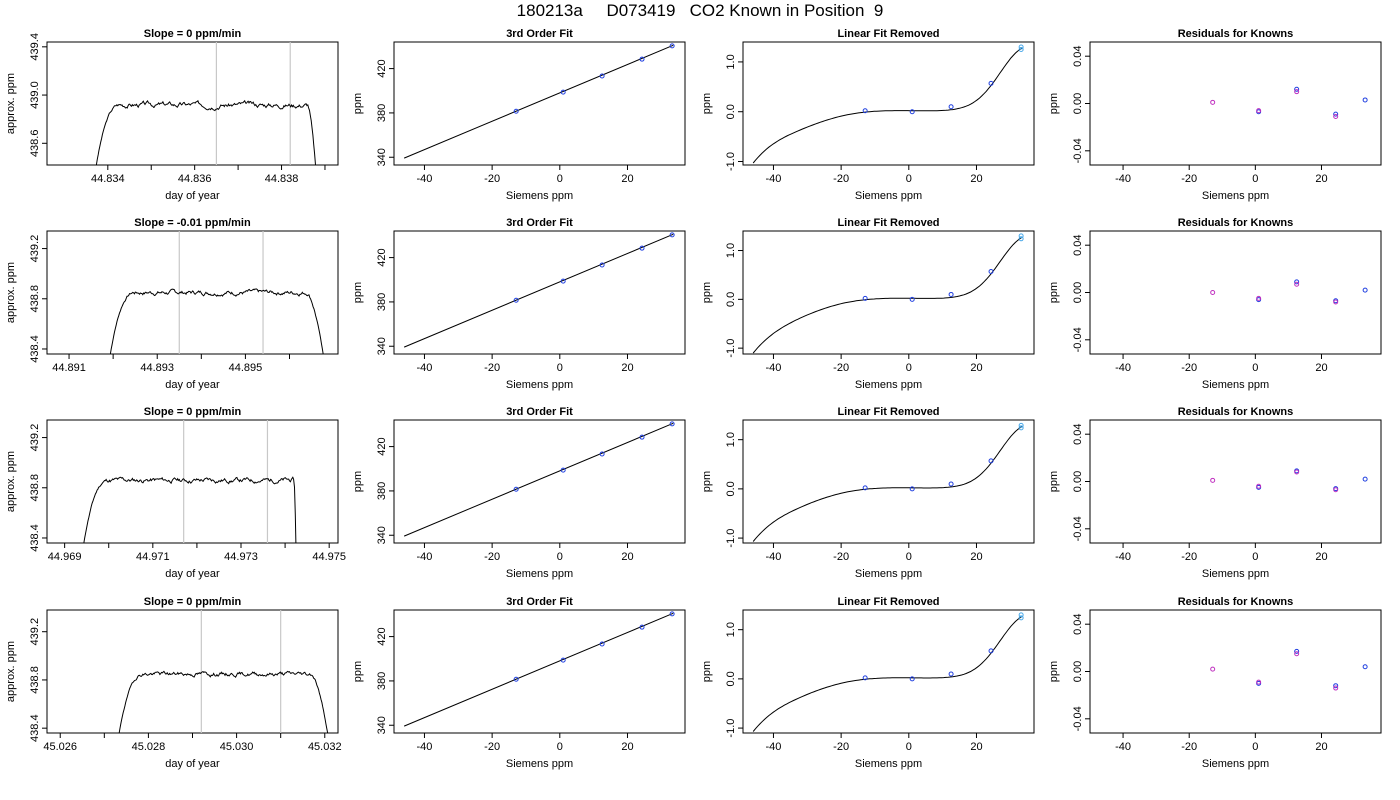  I want to click on panel-title: Residuals for Knowns, so click(1236, 412).